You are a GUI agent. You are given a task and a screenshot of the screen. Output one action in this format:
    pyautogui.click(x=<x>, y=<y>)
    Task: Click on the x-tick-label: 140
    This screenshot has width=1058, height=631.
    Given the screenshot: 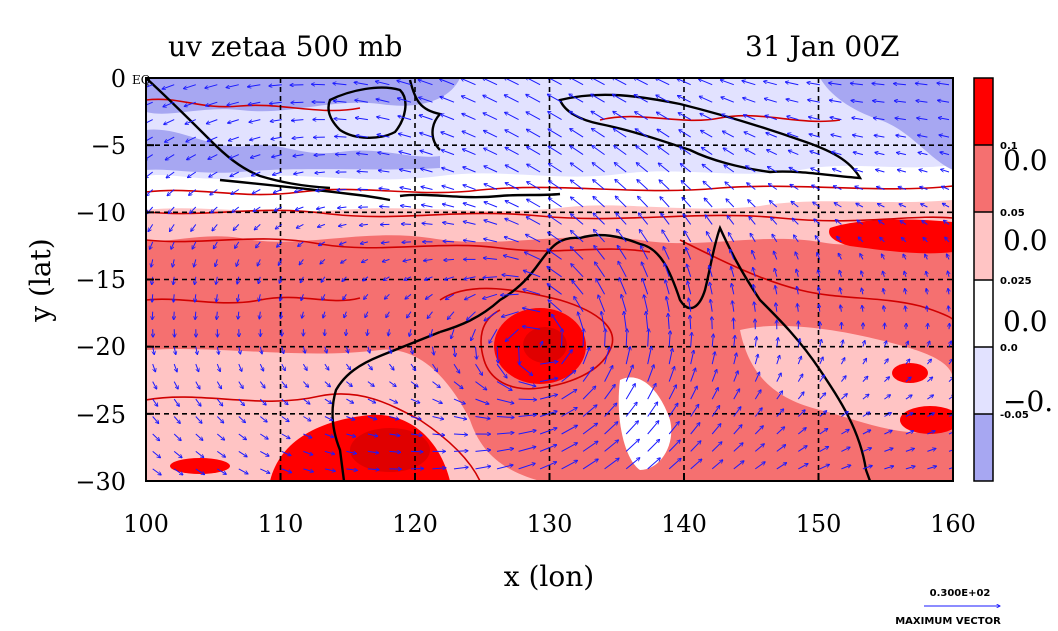 What is the action you would take?
    pyautogui.click(x=684, y=524)
    